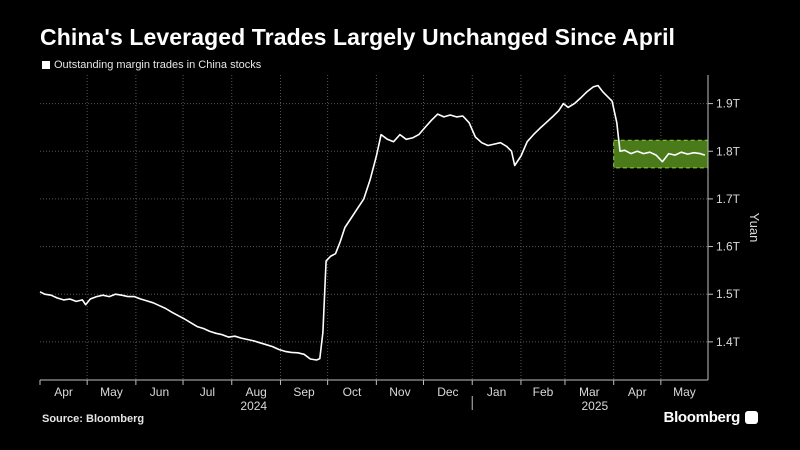  What do you see at coordinates (702, 417) in the screenshot?
I see `brand-name: Bloomberg` at bounding box center [702, 417].